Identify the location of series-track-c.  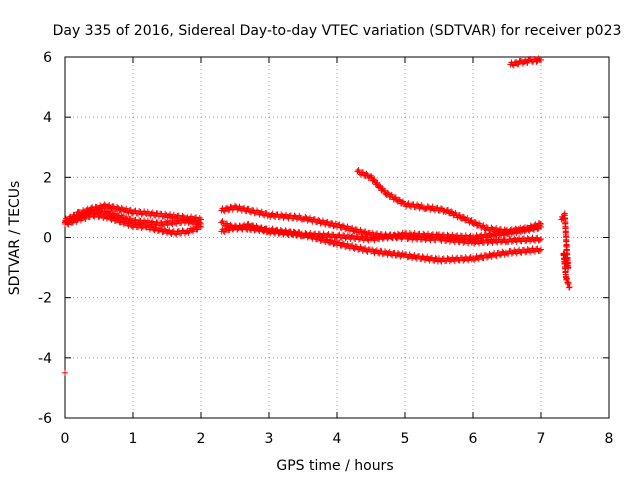
(133, 218).